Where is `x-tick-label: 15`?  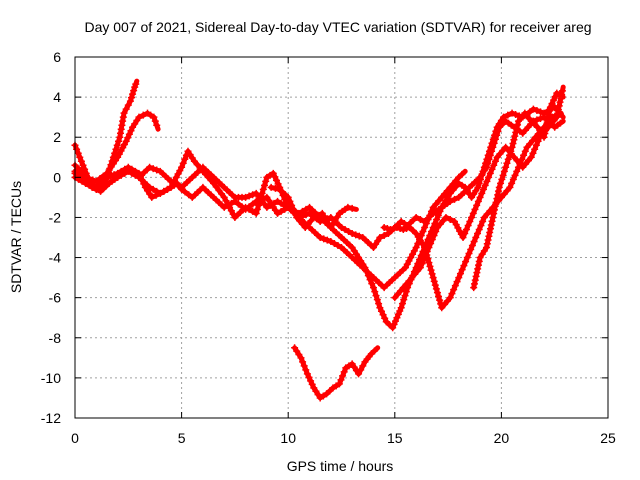
x-tick-label: 15 is located at coordinates (395, 438).